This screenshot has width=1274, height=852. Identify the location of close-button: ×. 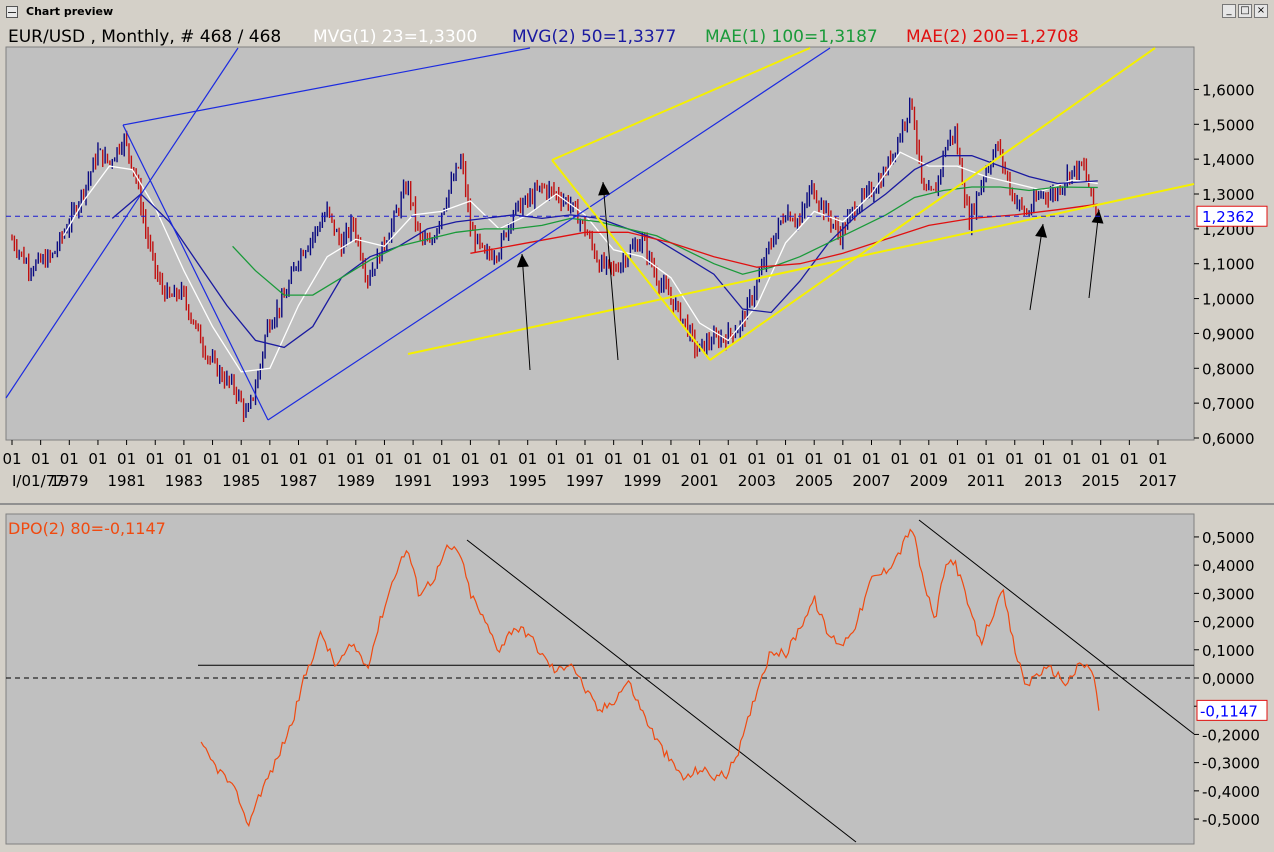
(1261, 11).